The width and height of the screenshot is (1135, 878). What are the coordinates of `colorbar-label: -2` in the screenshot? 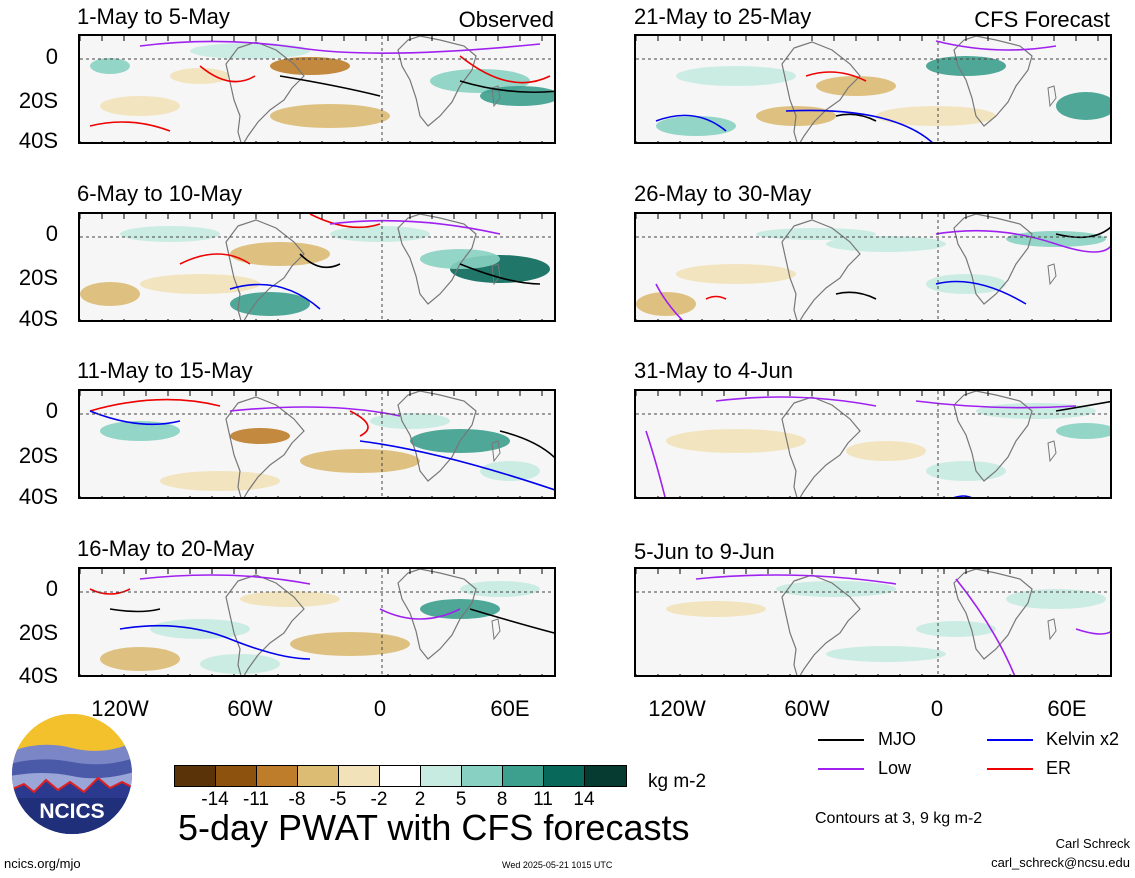 It's located at (379, 799).